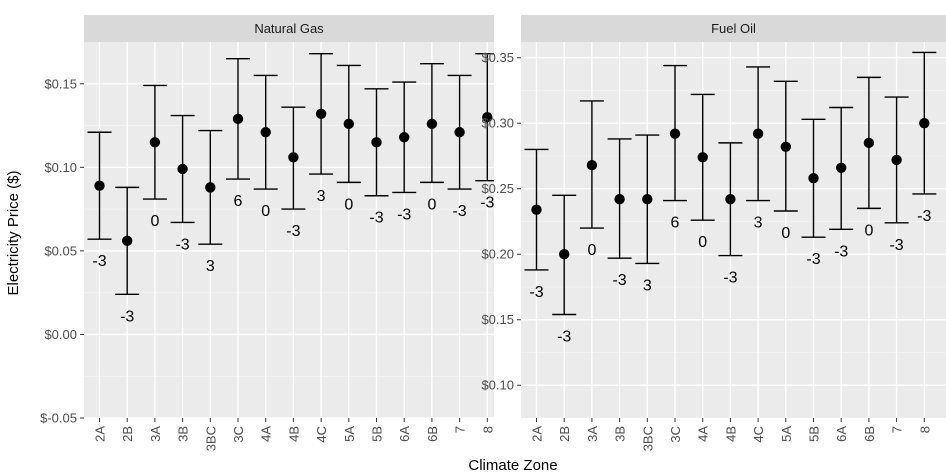 The image size is (946, 476). What do you see at coordinates (512, 465) in the screenshot?
I see `x-axis-title: Climate Zone` at bounding box center [512, 465].